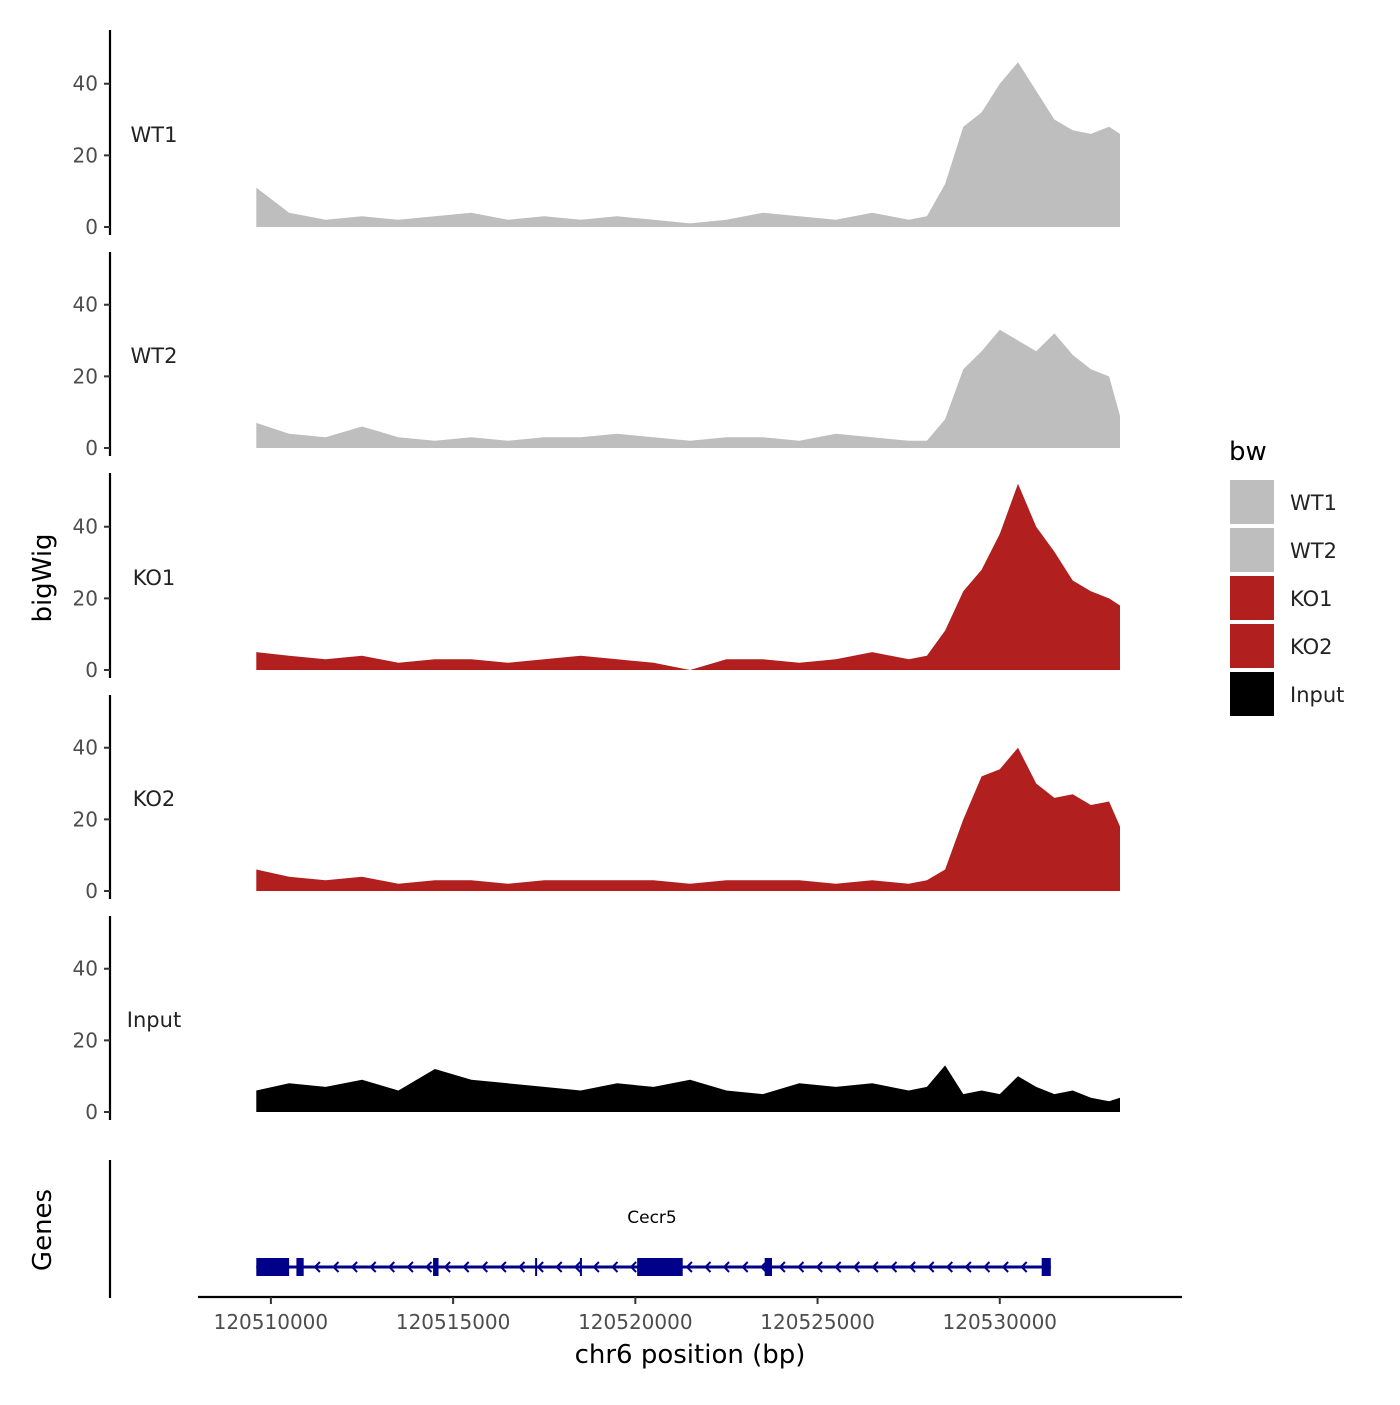 The height and width of the screenshot is (1405, 1400). What do you see at coordinates (1311, 647) in the screenshot?
I see `legend-label-ko2: KO2` at bounding box center [1311, 647].